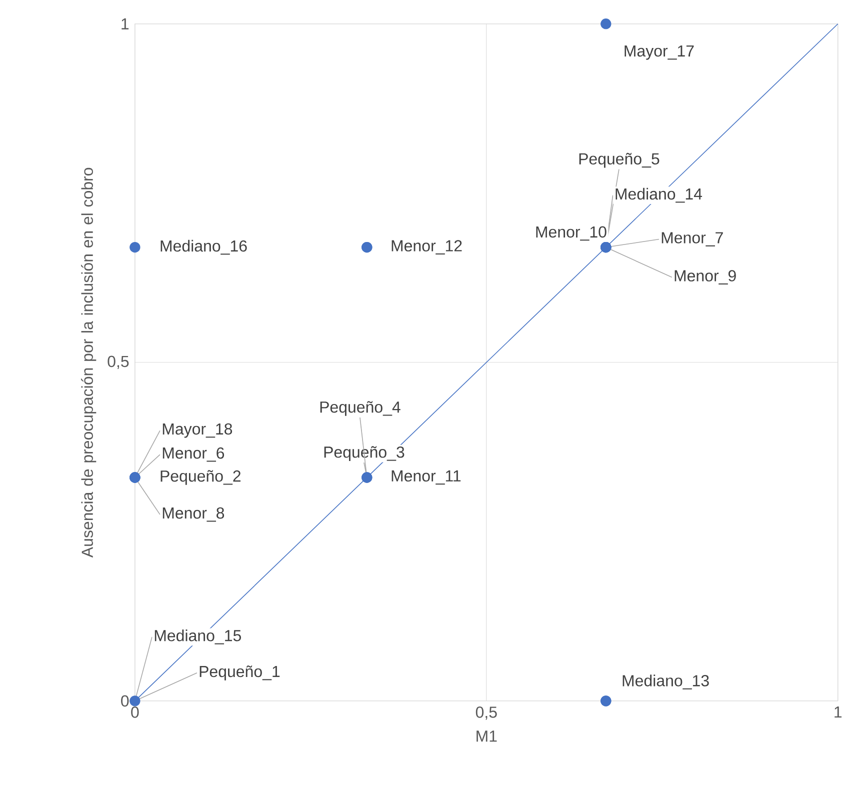  Describe the element at coordinates (619, 160) in the screenshot. I see `annotation: Pequeño_5` at that location.